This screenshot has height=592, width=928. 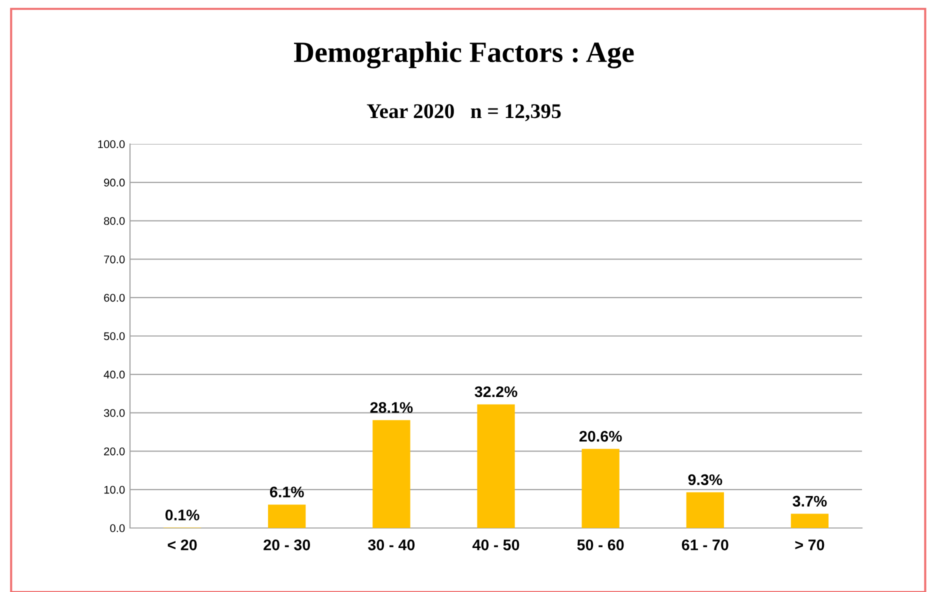 What do you see at coordinates (114, 298) in the screenshot?
I see `y-tick-label: 60.0` at bounding box center [114, 298].